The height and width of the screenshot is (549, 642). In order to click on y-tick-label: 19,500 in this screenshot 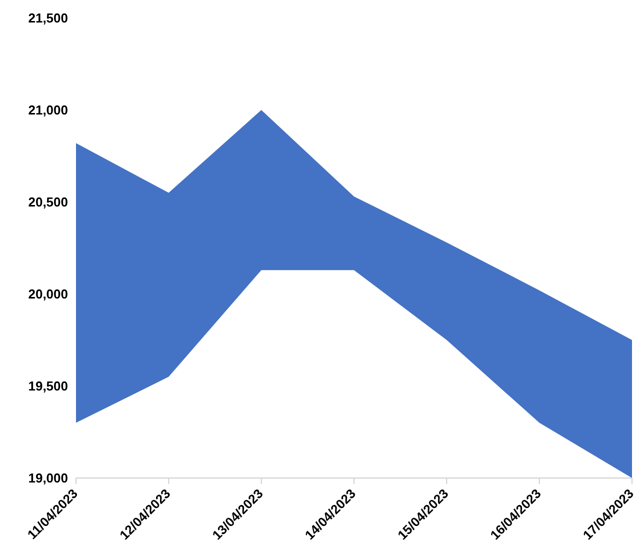, I will do `click(48, 386)`.